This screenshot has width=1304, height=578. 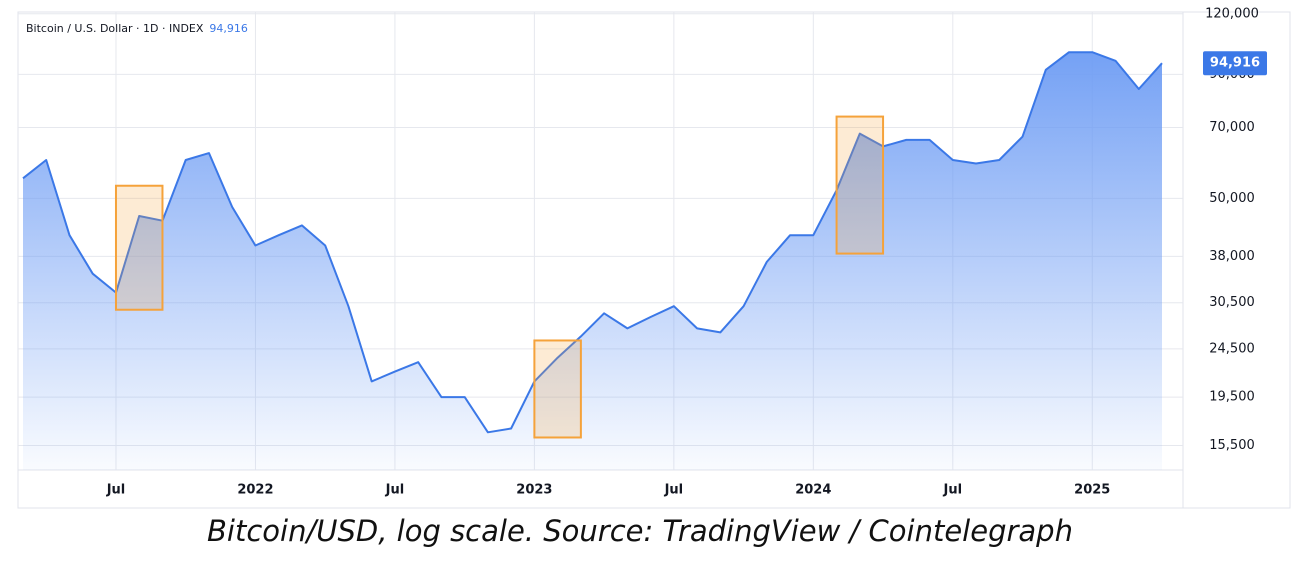 I want to click on y-tick-label: 38,000, so click(x=1232, y=256).